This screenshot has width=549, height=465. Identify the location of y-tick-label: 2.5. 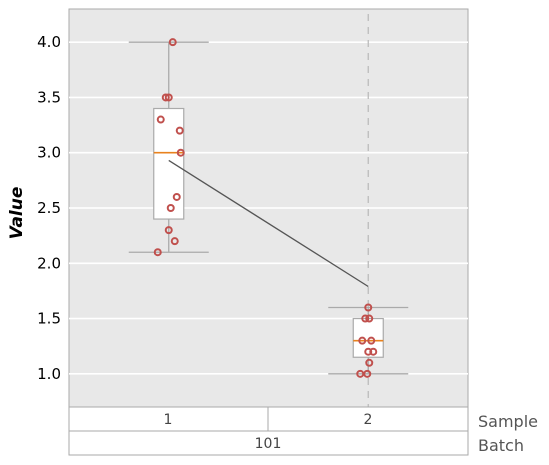
(49, 208).